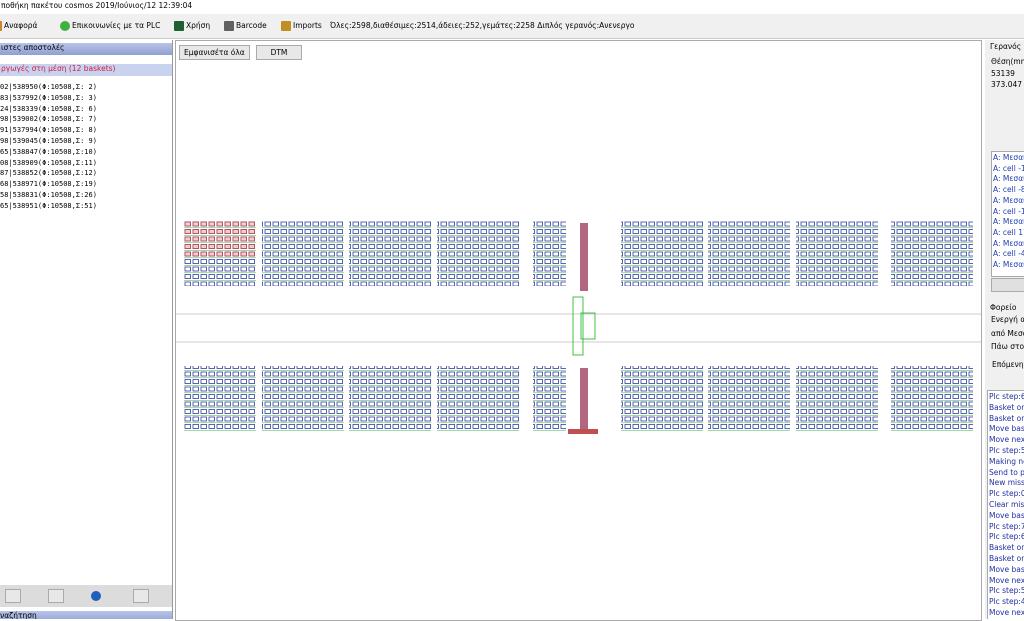 The image size is (1024, 621). Describe the element at coordinates (48, 195) in the screenshot. I see `shipment-row: 58|538831(Φ:10508,Σ:26)` at that location.